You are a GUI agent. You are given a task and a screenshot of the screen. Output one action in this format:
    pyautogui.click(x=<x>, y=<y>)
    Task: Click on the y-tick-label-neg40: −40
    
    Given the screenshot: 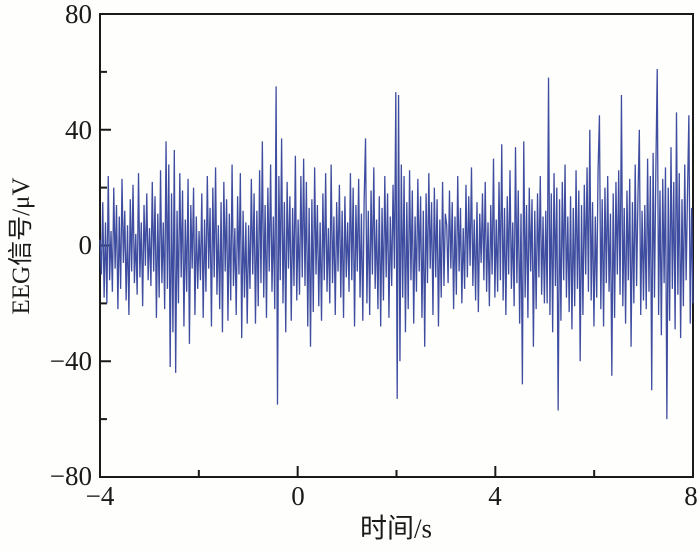 What is the action you would take?
    pyautogui.click(x=70, y=361)
    